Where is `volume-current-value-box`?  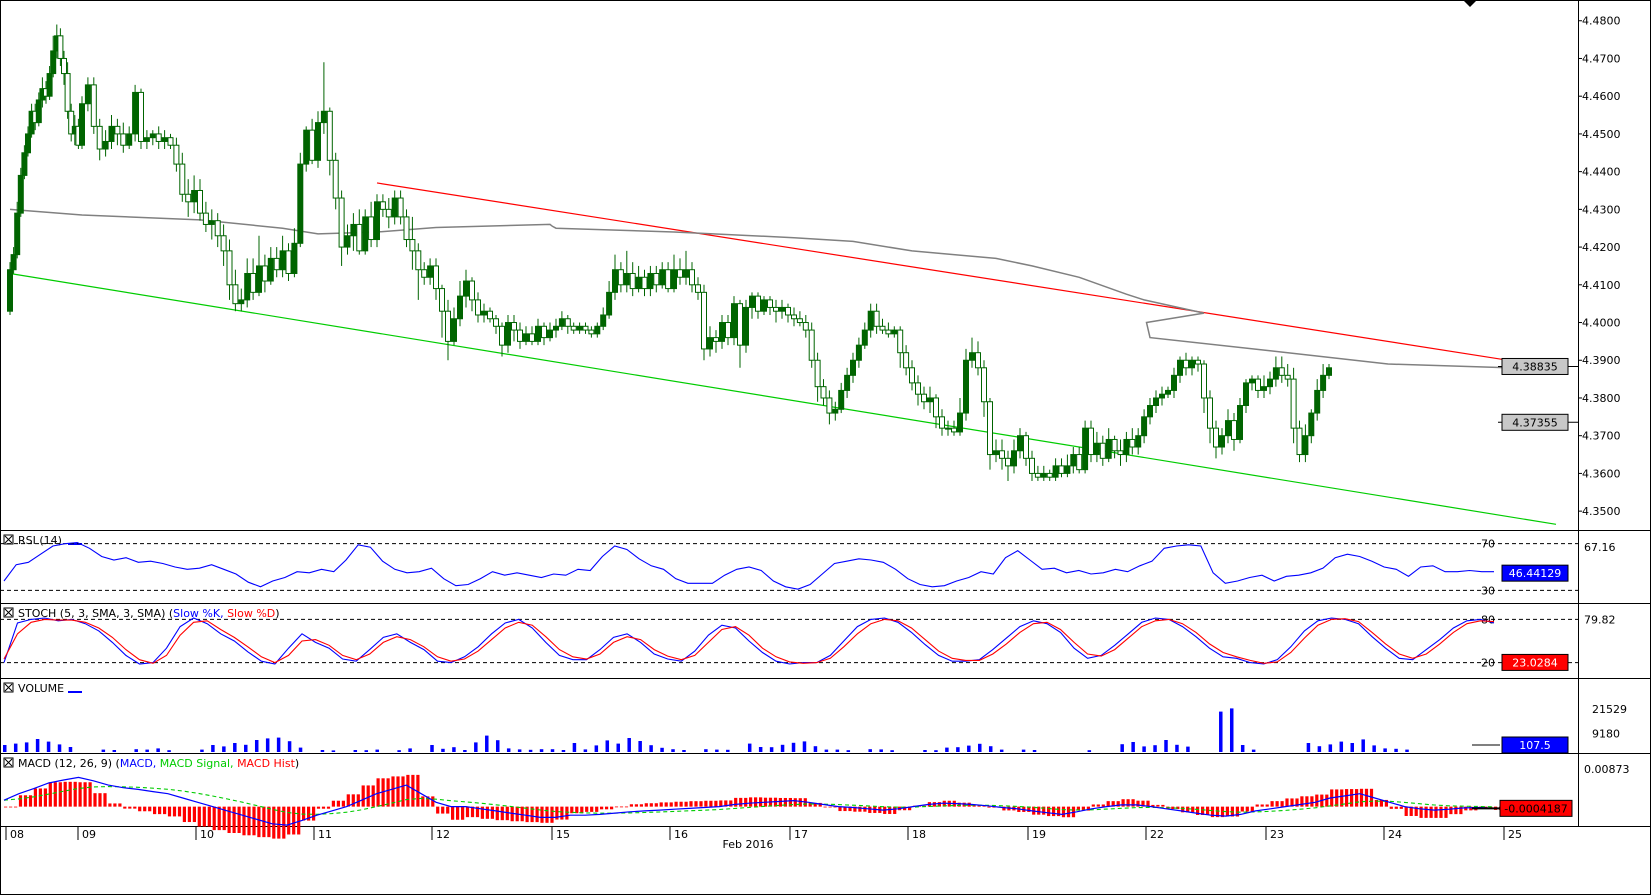
volume-current-value-box is located at coordinates (1535, 745).